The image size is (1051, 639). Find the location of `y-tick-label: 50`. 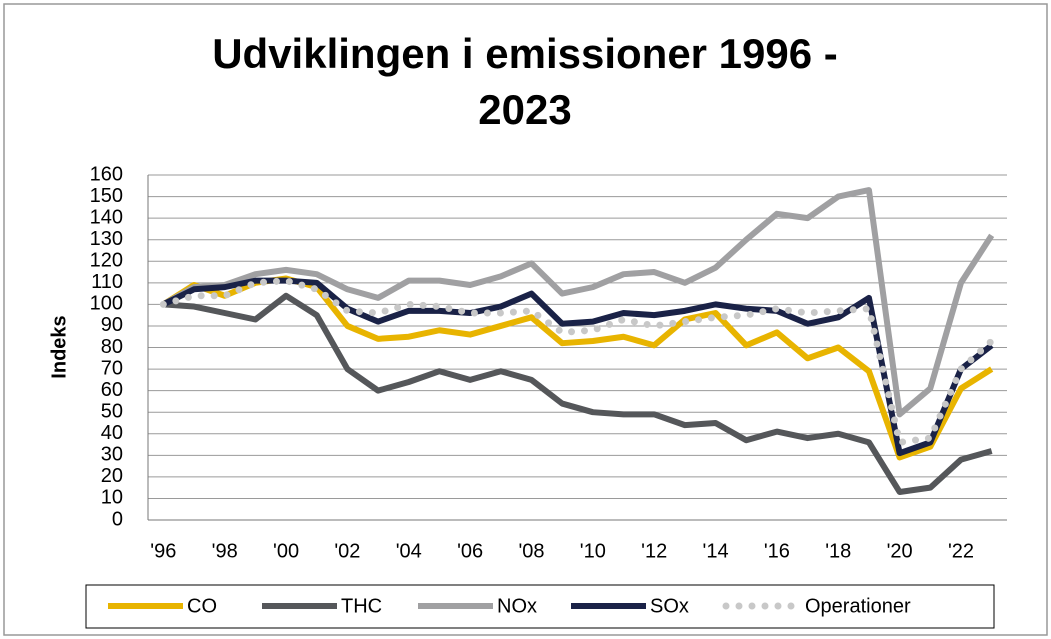

y-tick-label: 50 is located at coordinates (112, 411).